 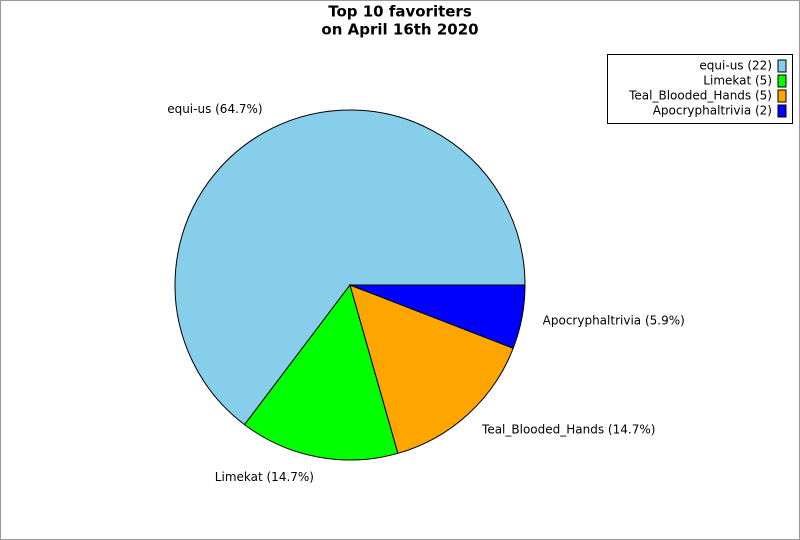 What do you see at coordinates (399, 30) in the screenshot?
I see `chart-title: on April 16th 2020` at bounding box center [399, 30].